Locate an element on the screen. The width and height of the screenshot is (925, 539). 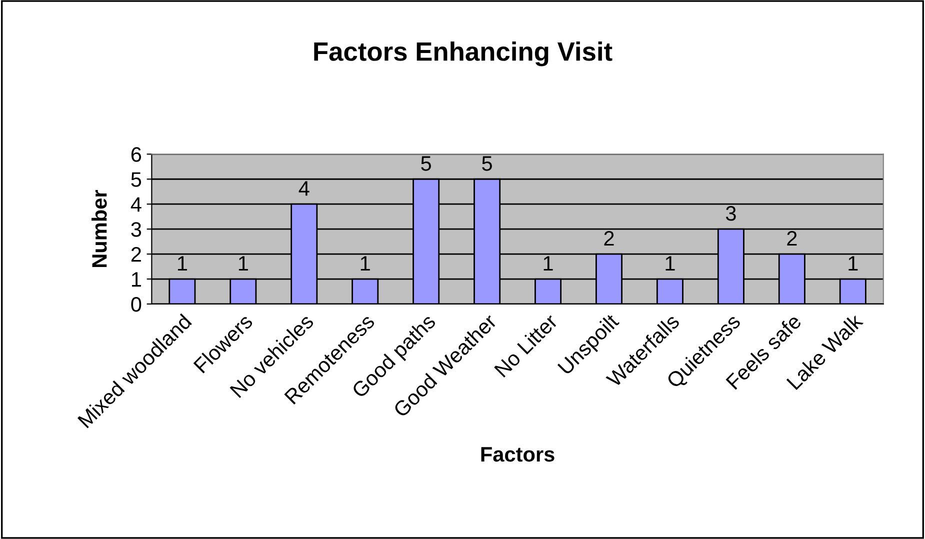
y-tick-label: 3 is located at coordinates (136, 229).